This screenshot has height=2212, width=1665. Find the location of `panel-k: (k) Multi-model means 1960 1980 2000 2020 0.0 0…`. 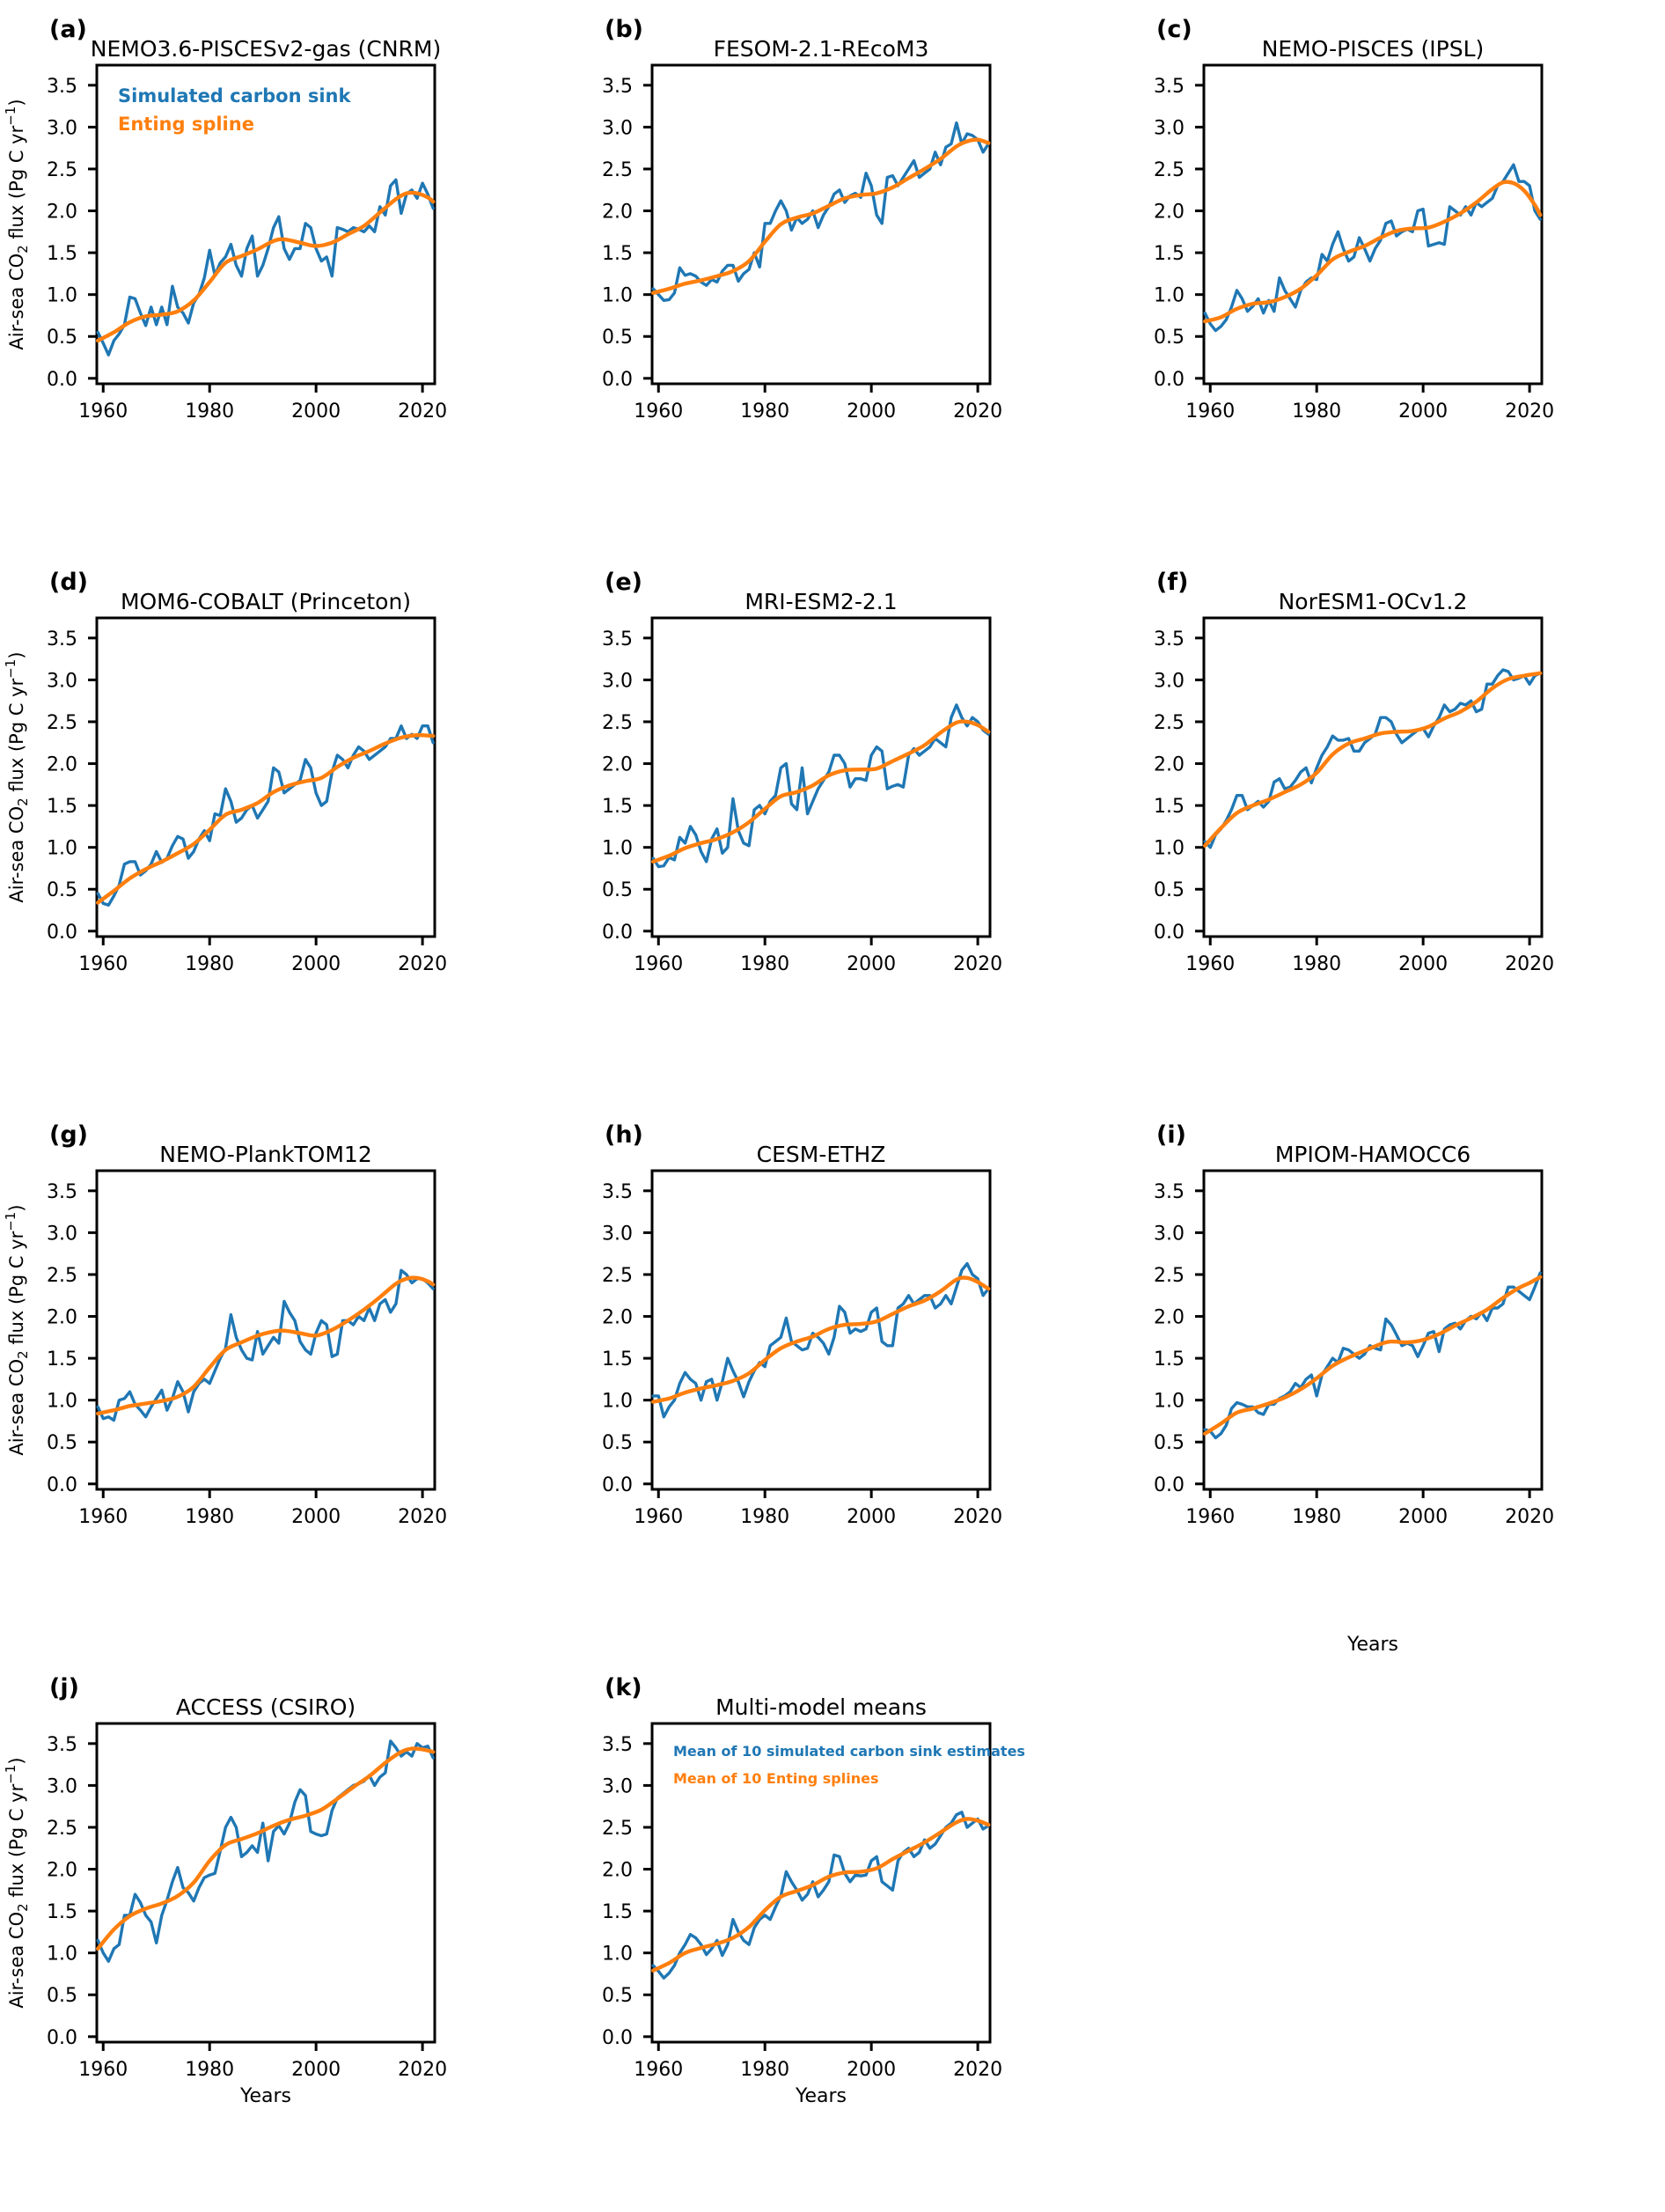

panel-k: (k) Multi-model means 1960 1980 2000 2020 0.0 0… is located at coordinates (834, 1935).